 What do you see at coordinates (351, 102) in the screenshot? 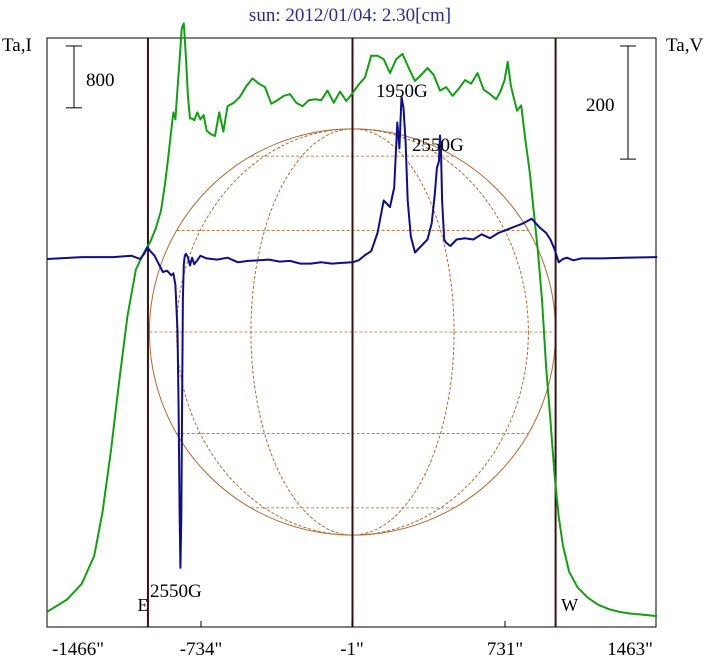
I see `scale-bars: 800 200` at bounding box center [351, 102].